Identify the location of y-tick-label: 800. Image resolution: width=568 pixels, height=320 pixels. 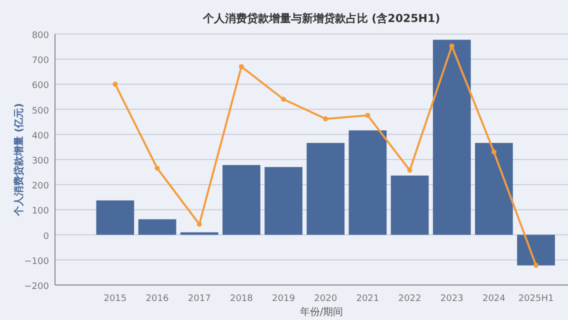
(41, 36).